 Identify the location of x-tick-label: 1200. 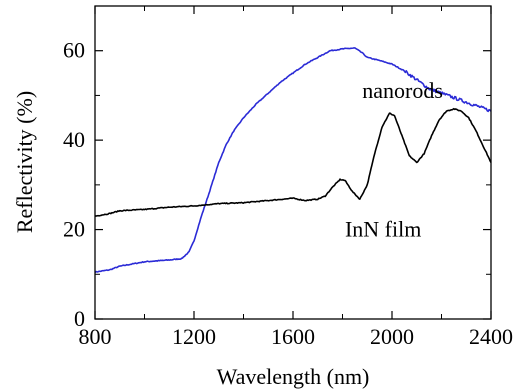
(194, 336).